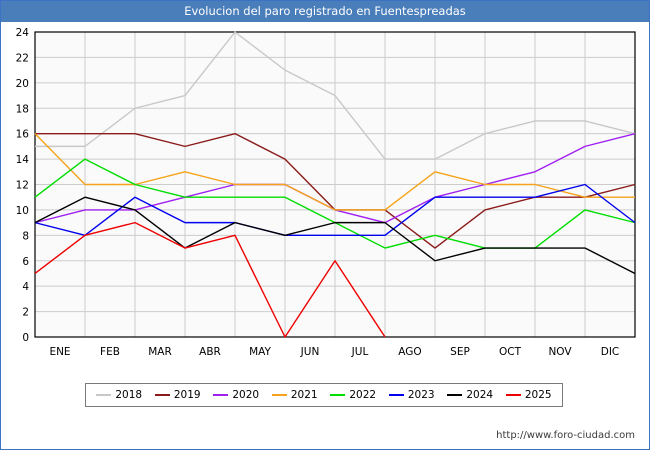 Image resolution: width=650 pixels, height=450 pixels. I want to click on chart-legend: 2018 2019 2020 2021 2022 2023 2024 2025, so click(324, 395).